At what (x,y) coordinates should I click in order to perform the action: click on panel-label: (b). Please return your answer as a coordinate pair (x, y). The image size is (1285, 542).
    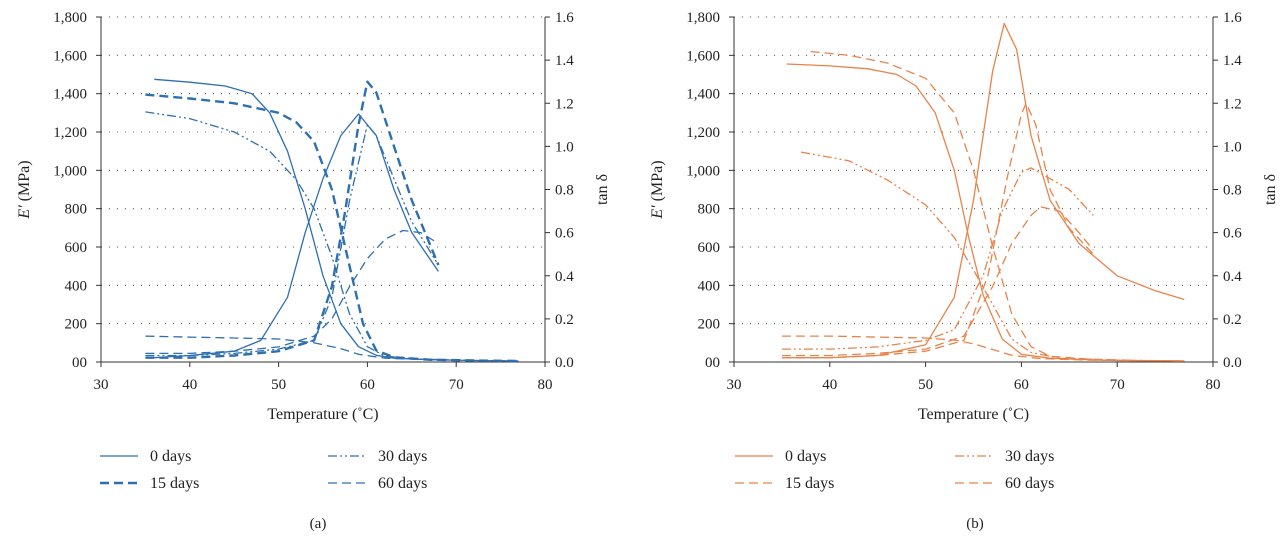
    Looking at the image, I should click on (975, 524).